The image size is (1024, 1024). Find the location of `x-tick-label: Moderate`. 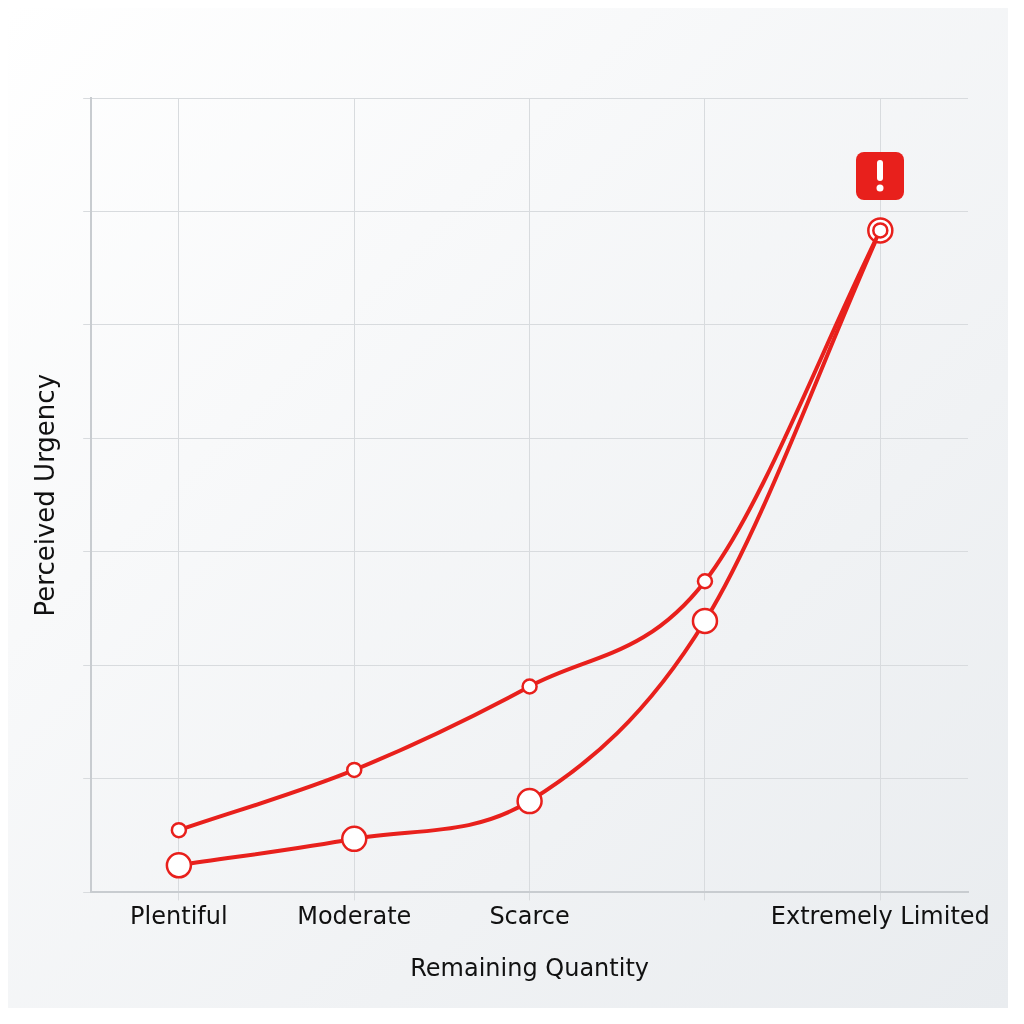

x-tick-label: Moderate is located at coordinates (354, 916).